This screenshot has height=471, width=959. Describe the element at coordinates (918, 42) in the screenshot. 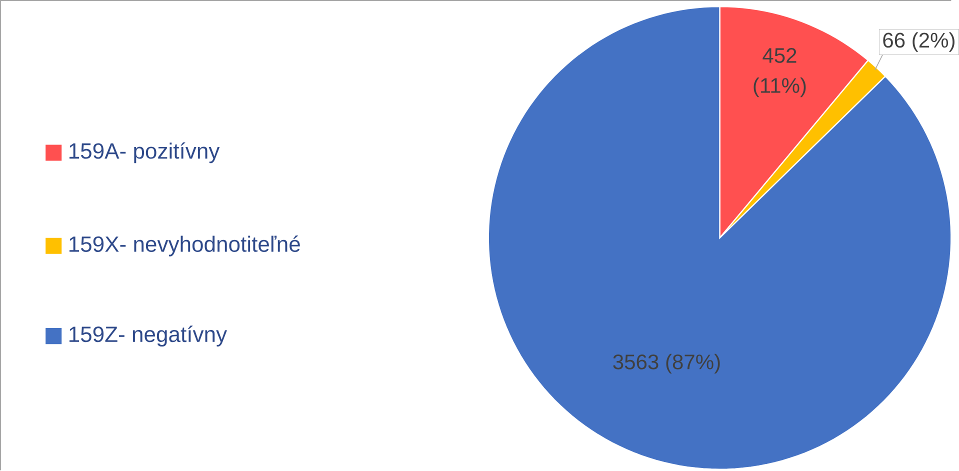

I see `data-label: 66 (2%)` at that location.